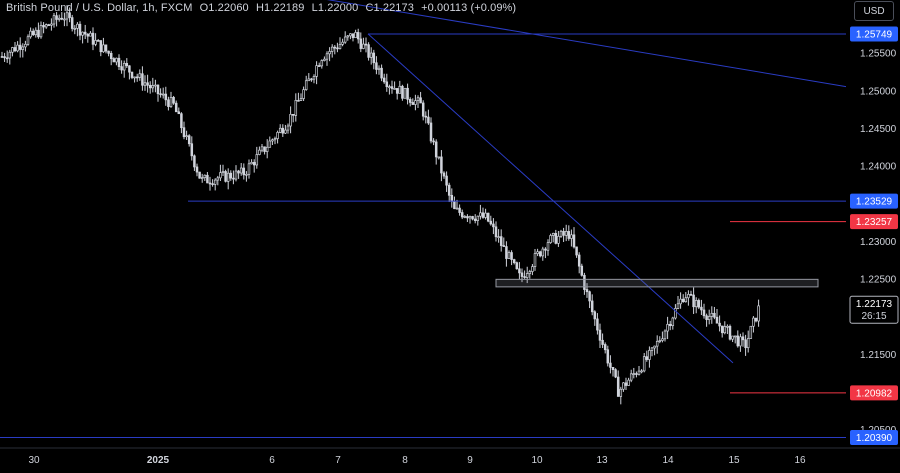  What do you see at coordinates (586, 44) in the screenshot?
I see `trendline` at bounding box center [586, 44].